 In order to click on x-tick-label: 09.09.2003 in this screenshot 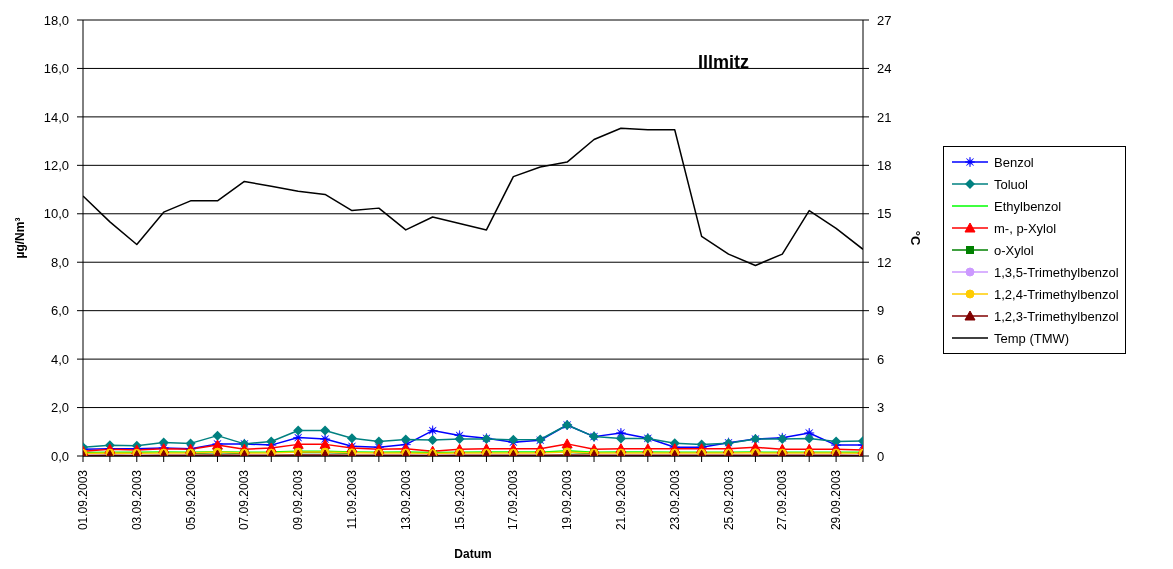, I will do `click(298, 500)`.